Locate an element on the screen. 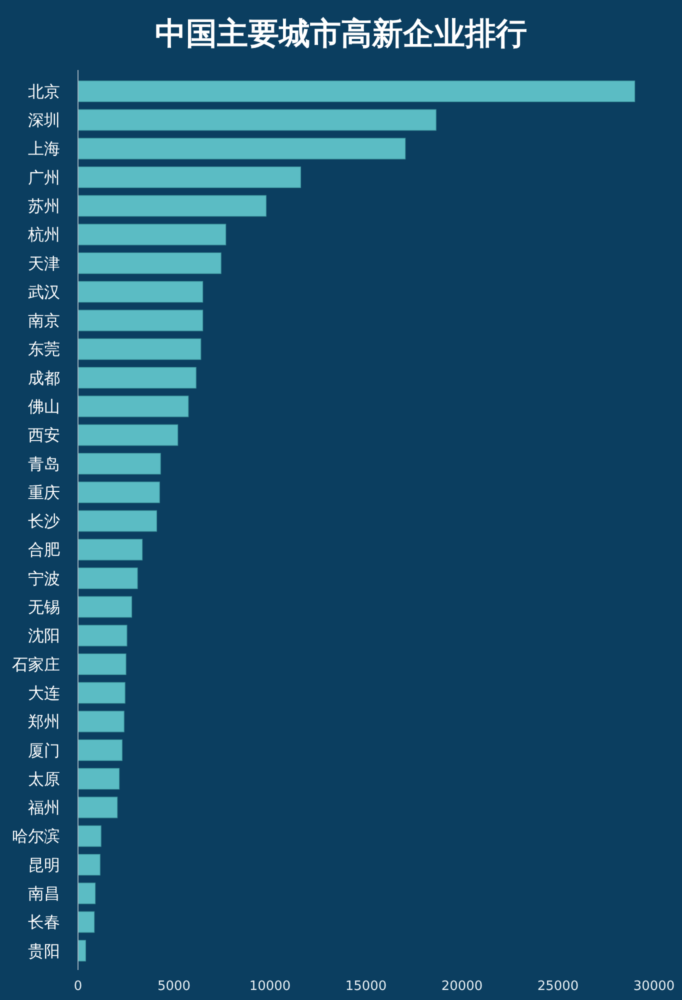 Image resolution: width=682 pixels, height=1000 pixels. y-tick-label: 广州 is located at coordinates (44, 177).